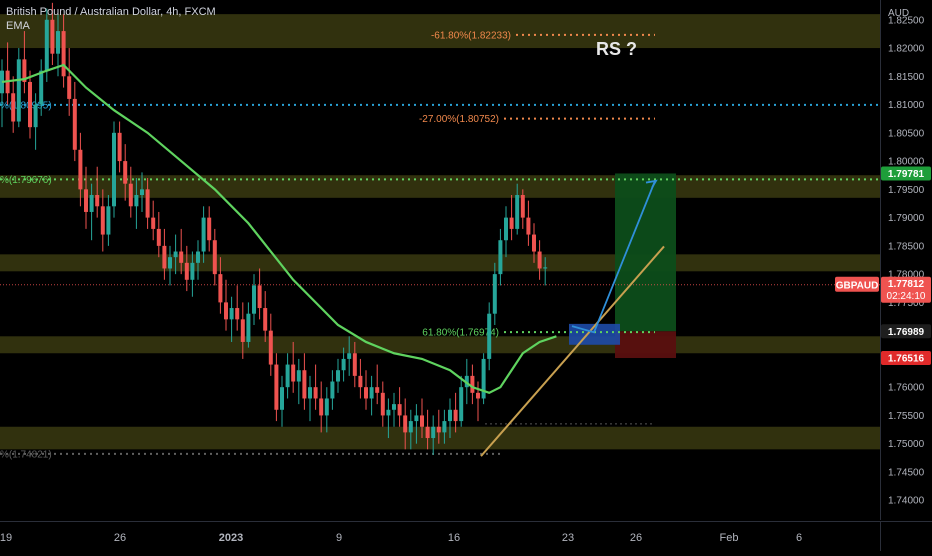 This screenshot has height=556, width=932. I want to click on time-label: 2023, so click(231, 538).